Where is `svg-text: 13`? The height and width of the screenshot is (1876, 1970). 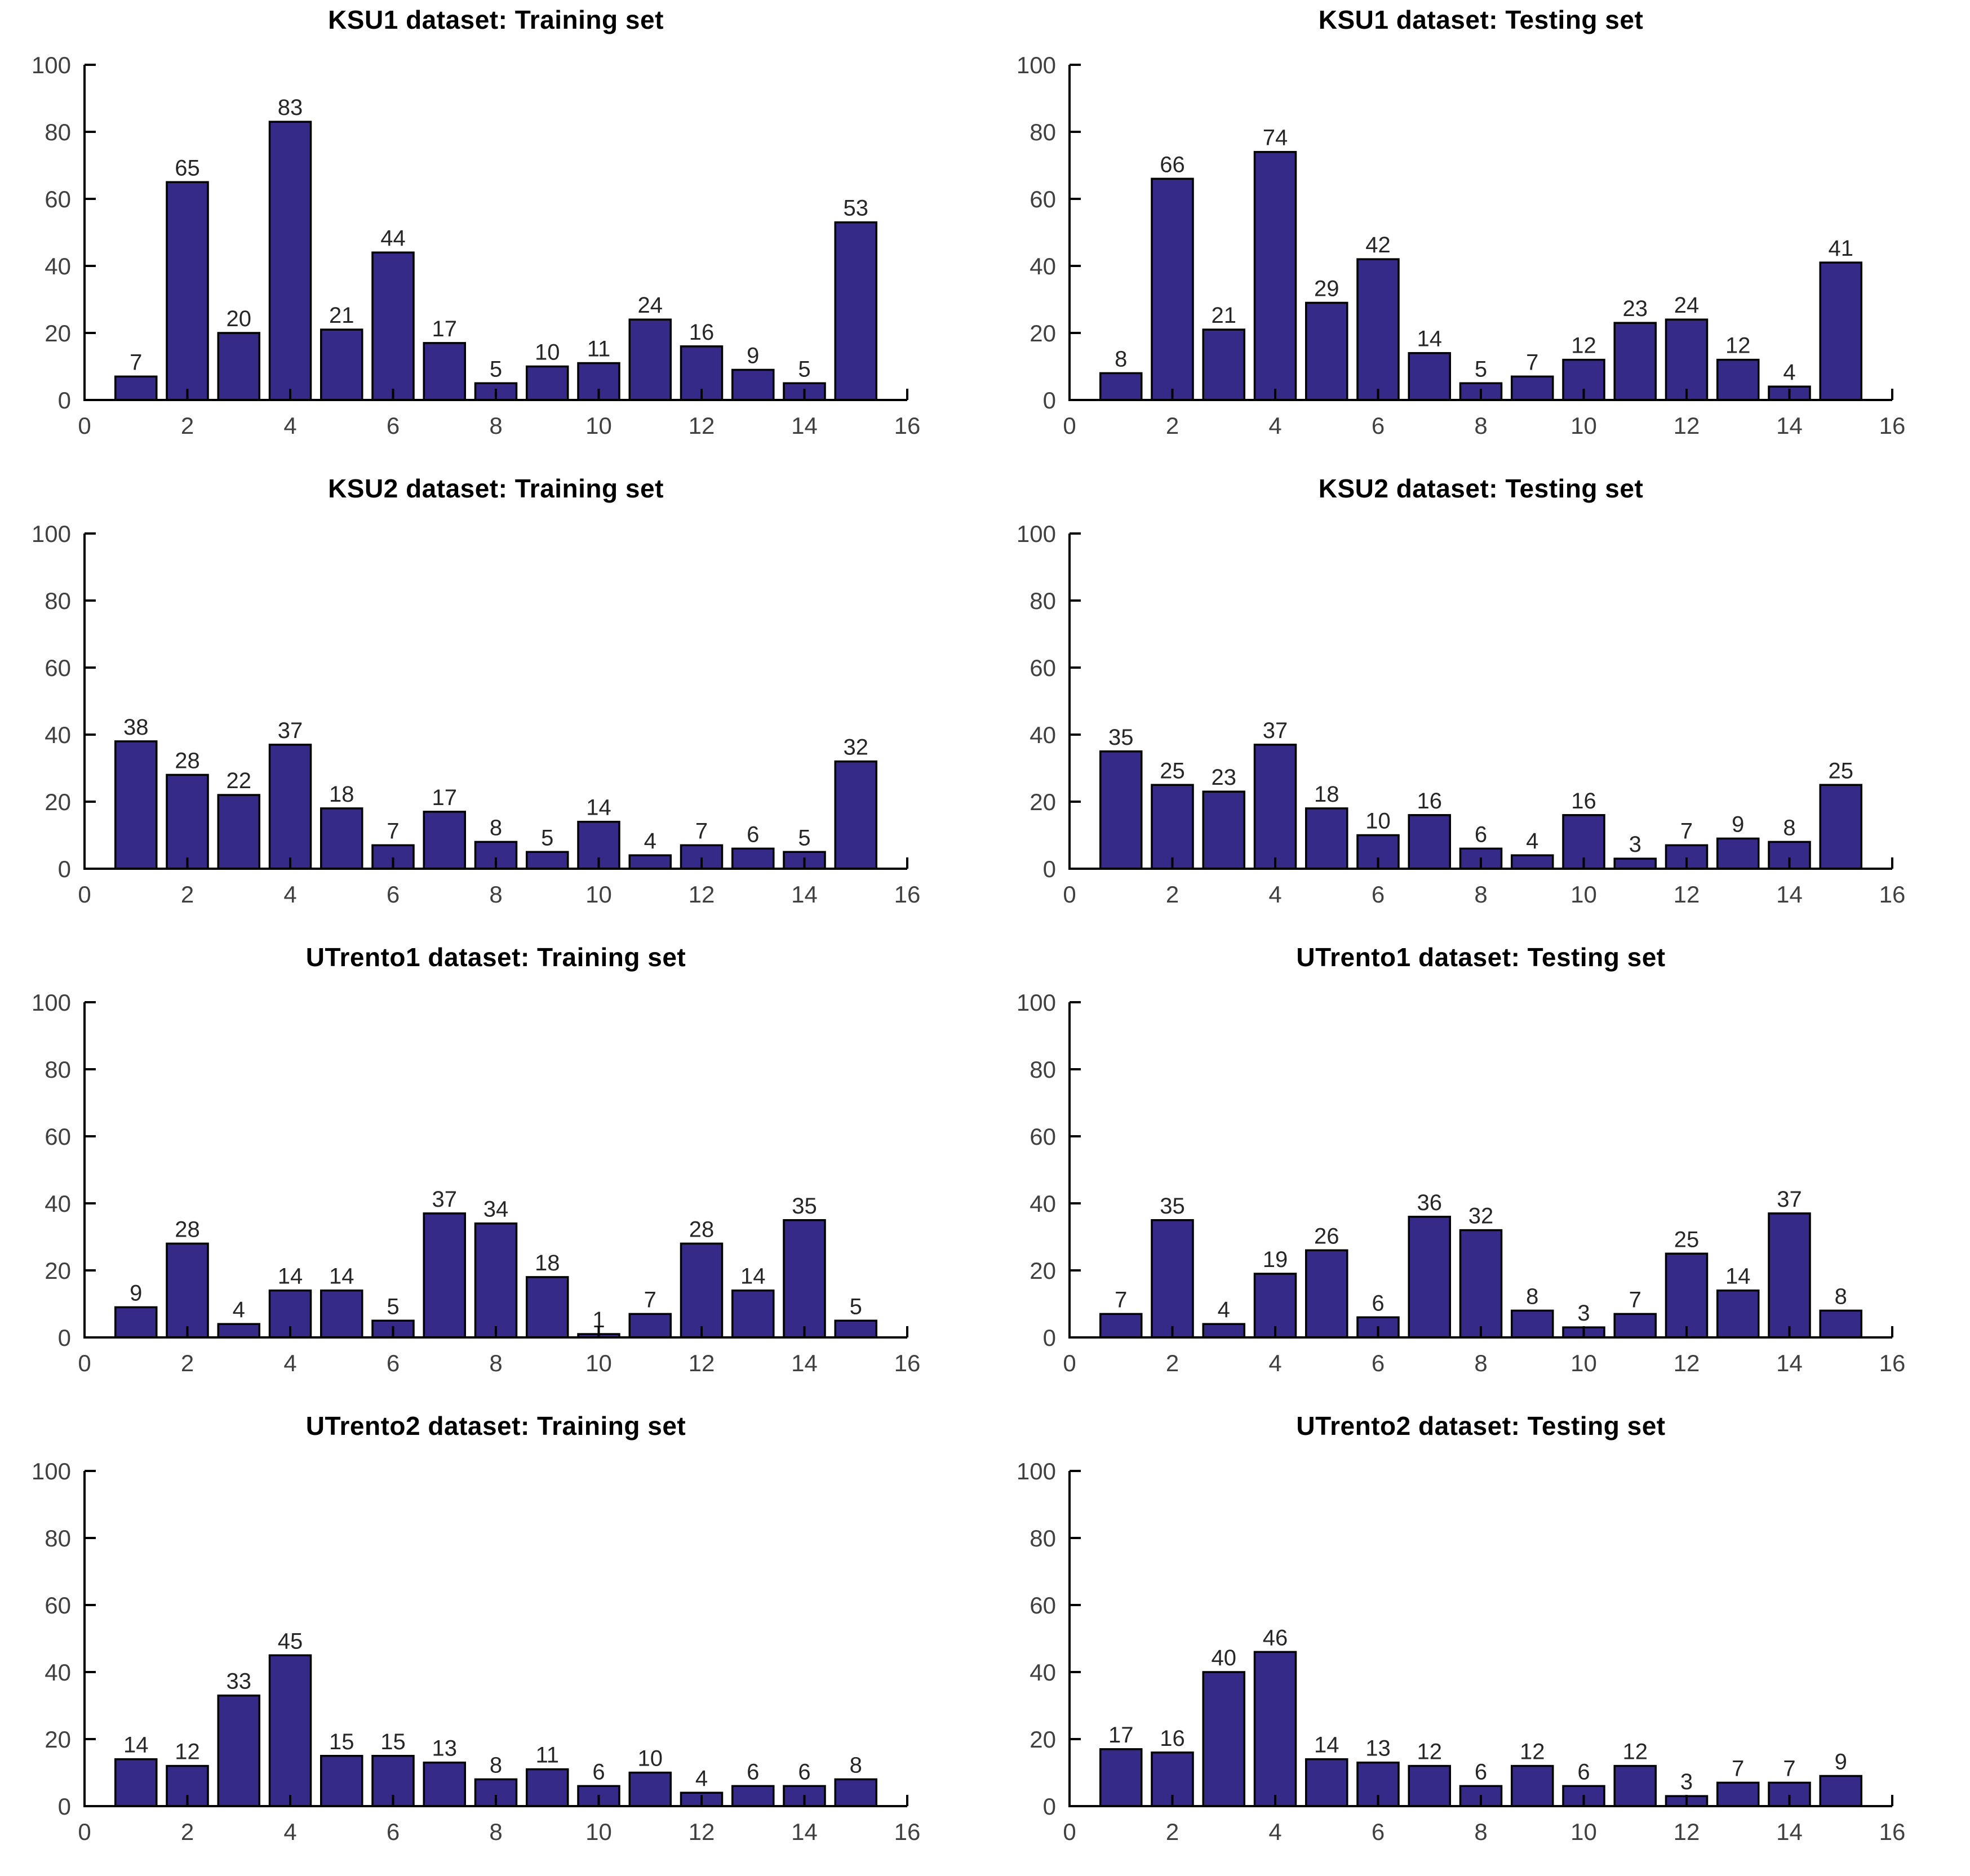
svg-text: 13 is located at coordinates (445, 1748).